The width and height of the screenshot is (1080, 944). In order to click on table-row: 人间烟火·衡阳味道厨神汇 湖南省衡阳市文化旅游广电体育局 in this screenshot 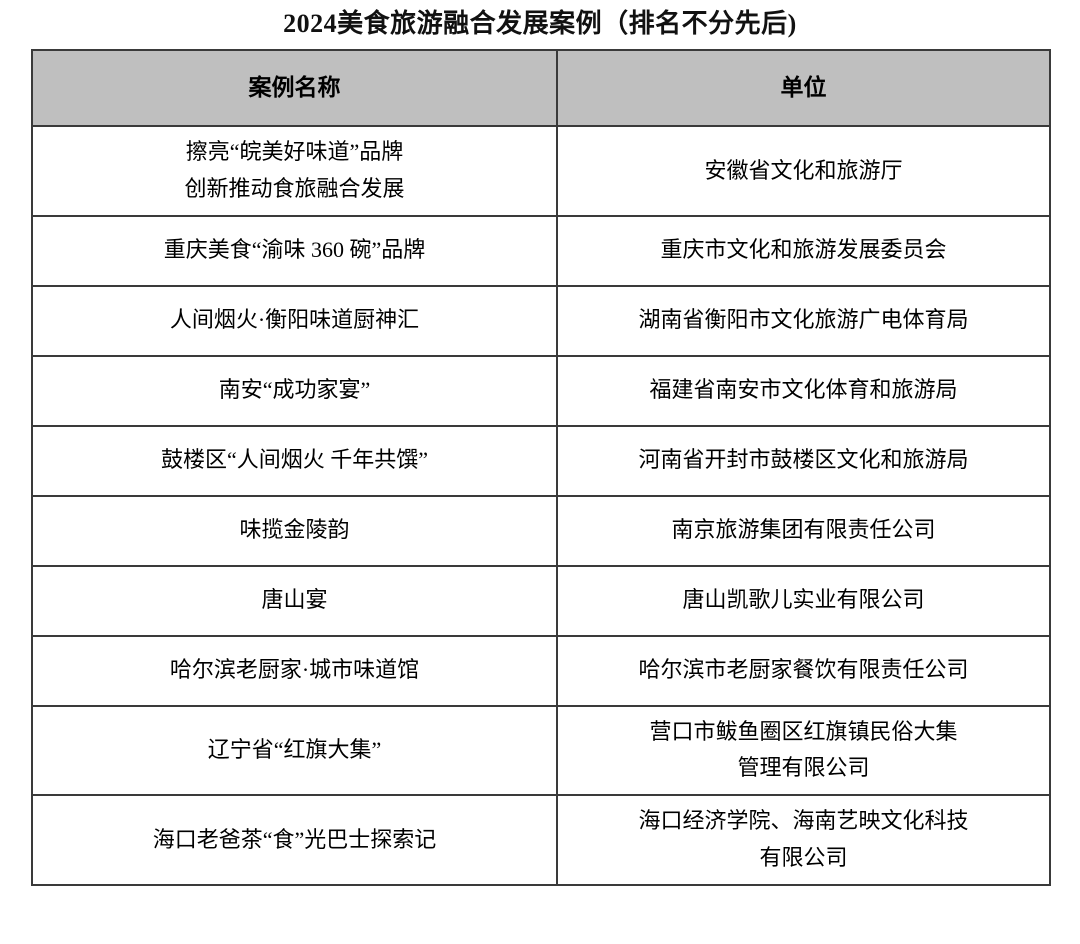, I will do `click(541, 320)`.